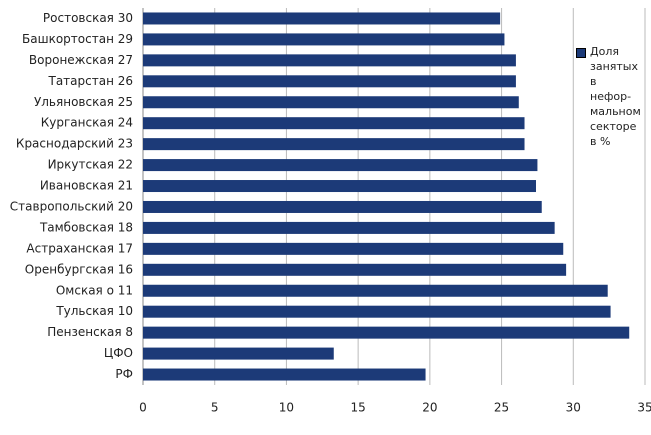  What do you see at coordinates (286, 408) in the screenshot?
I see `x-tick-label: 10` at bounding box center [286, 408].